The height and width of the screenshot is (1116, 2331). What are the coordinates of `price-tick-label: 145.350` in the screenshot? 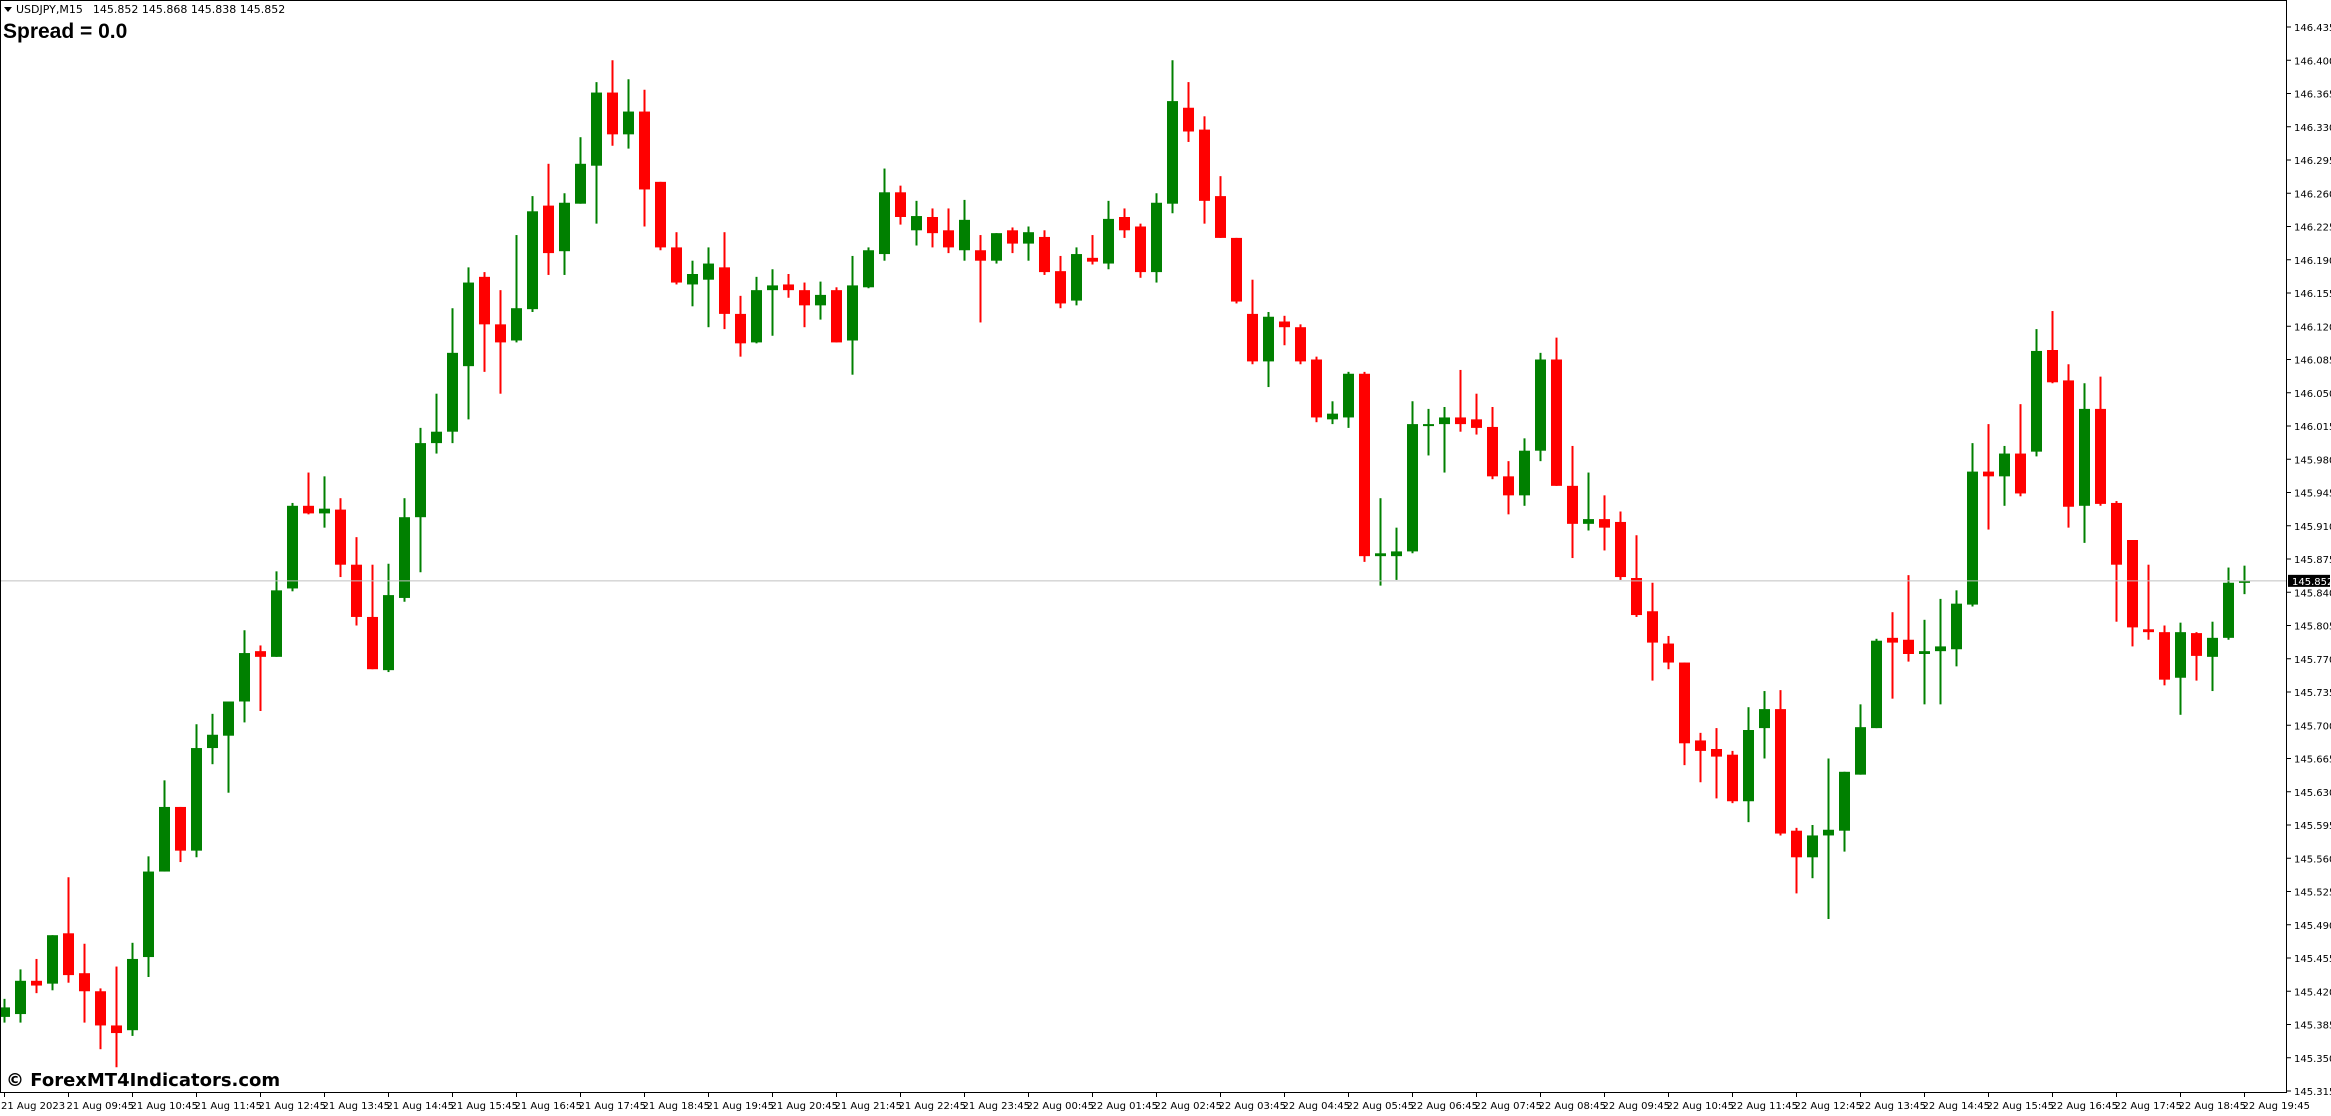 It's located at (2312, 1059).